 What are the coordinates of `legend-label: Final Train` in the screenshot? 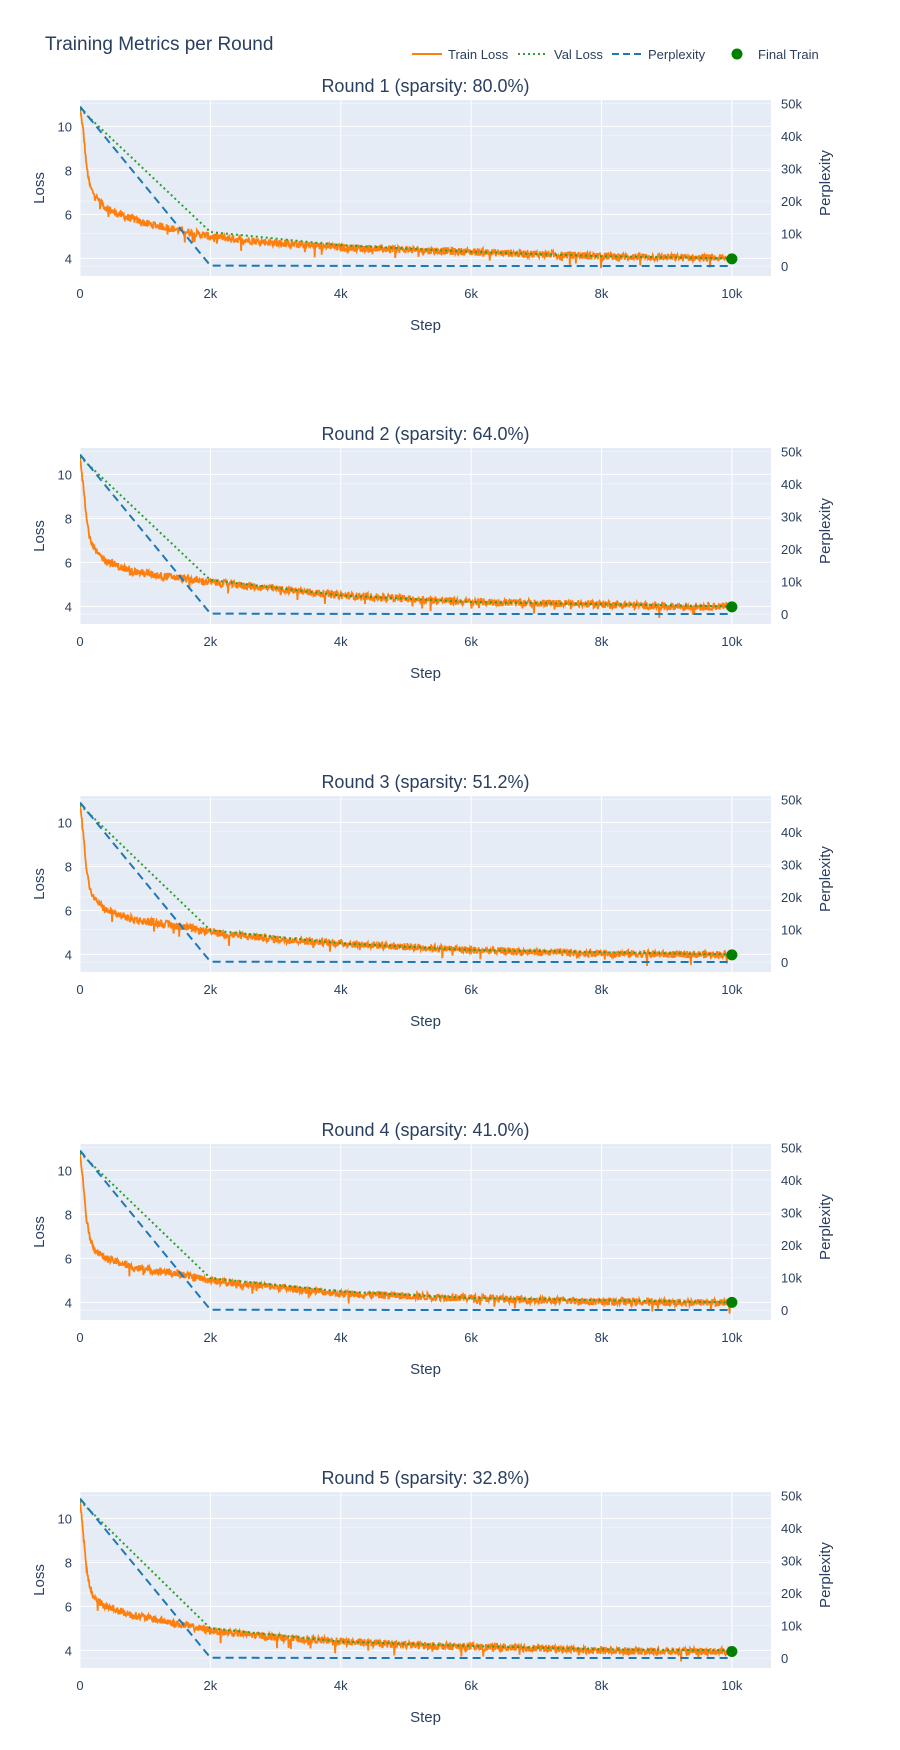 It's located at (788, 54).